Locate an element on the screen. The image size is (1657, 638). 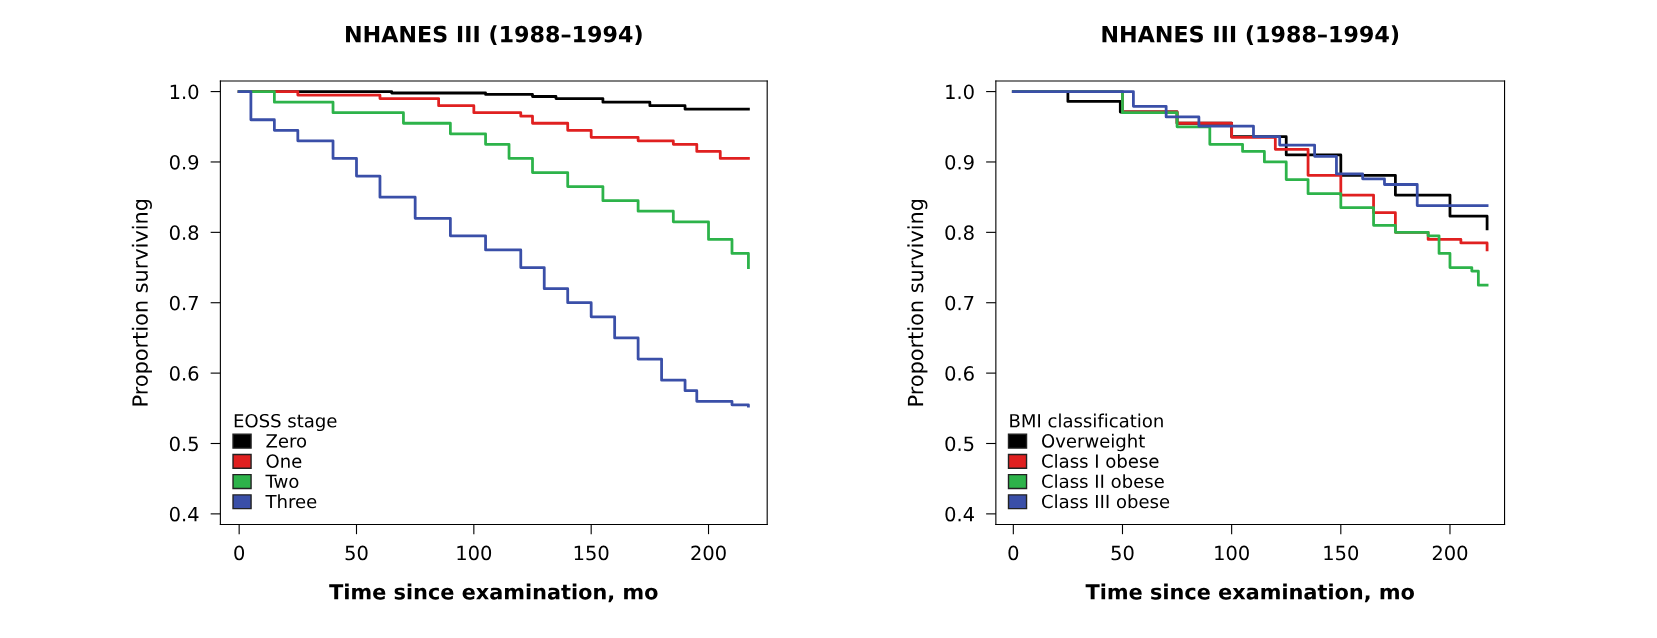
legend-title: BMI classification is located at coordinates (1086, 420).